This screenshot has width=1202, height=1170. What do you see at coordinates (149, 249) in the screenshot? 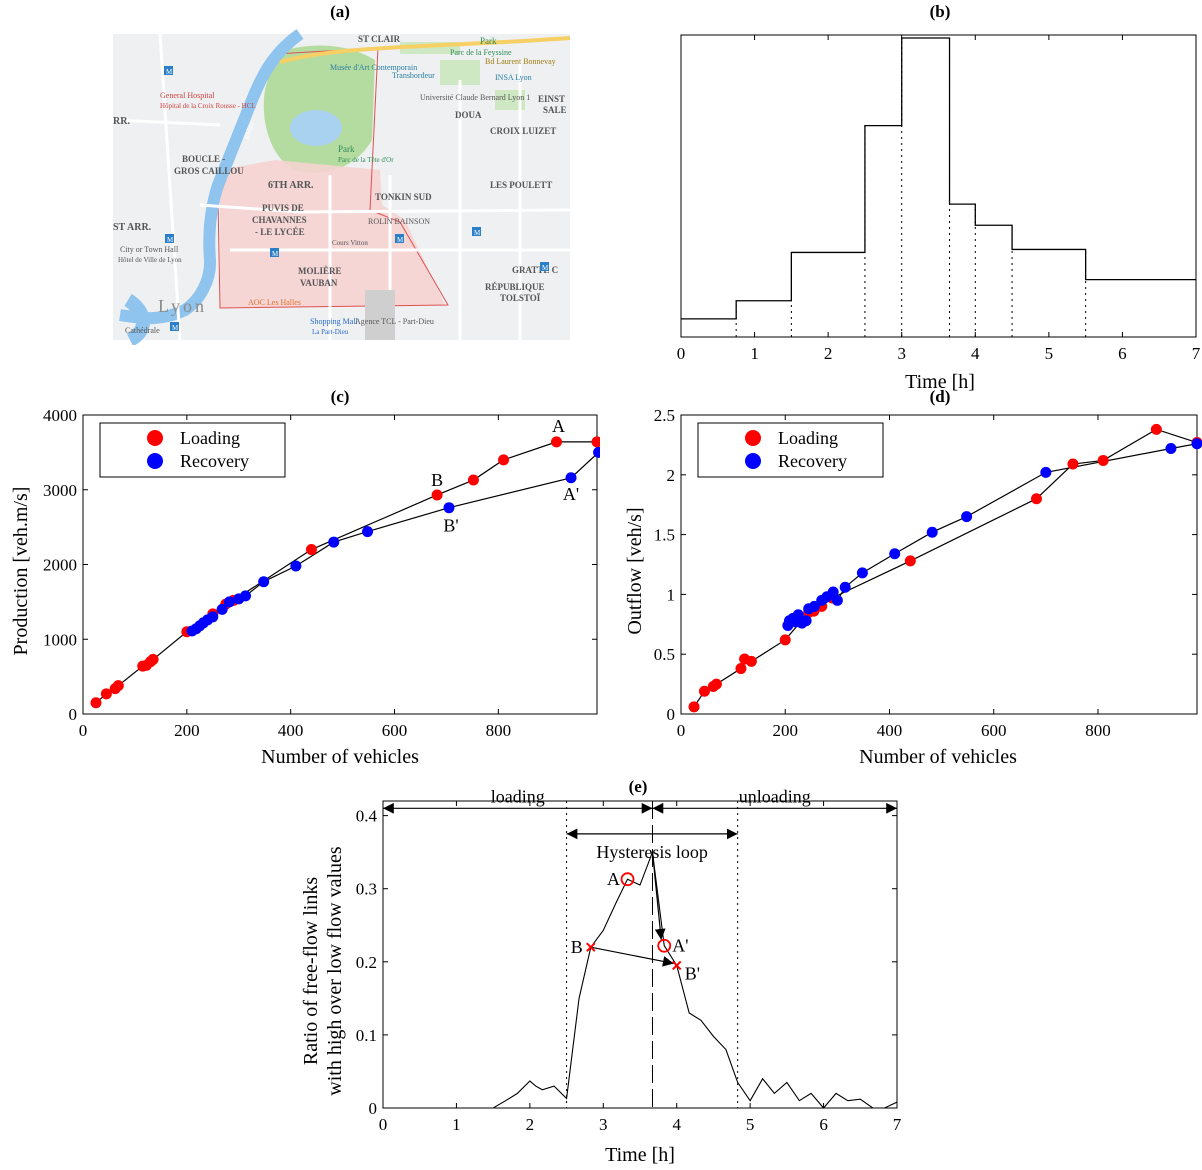
I see `map-label: City or Town Hall` at bounding box center [149, 249].